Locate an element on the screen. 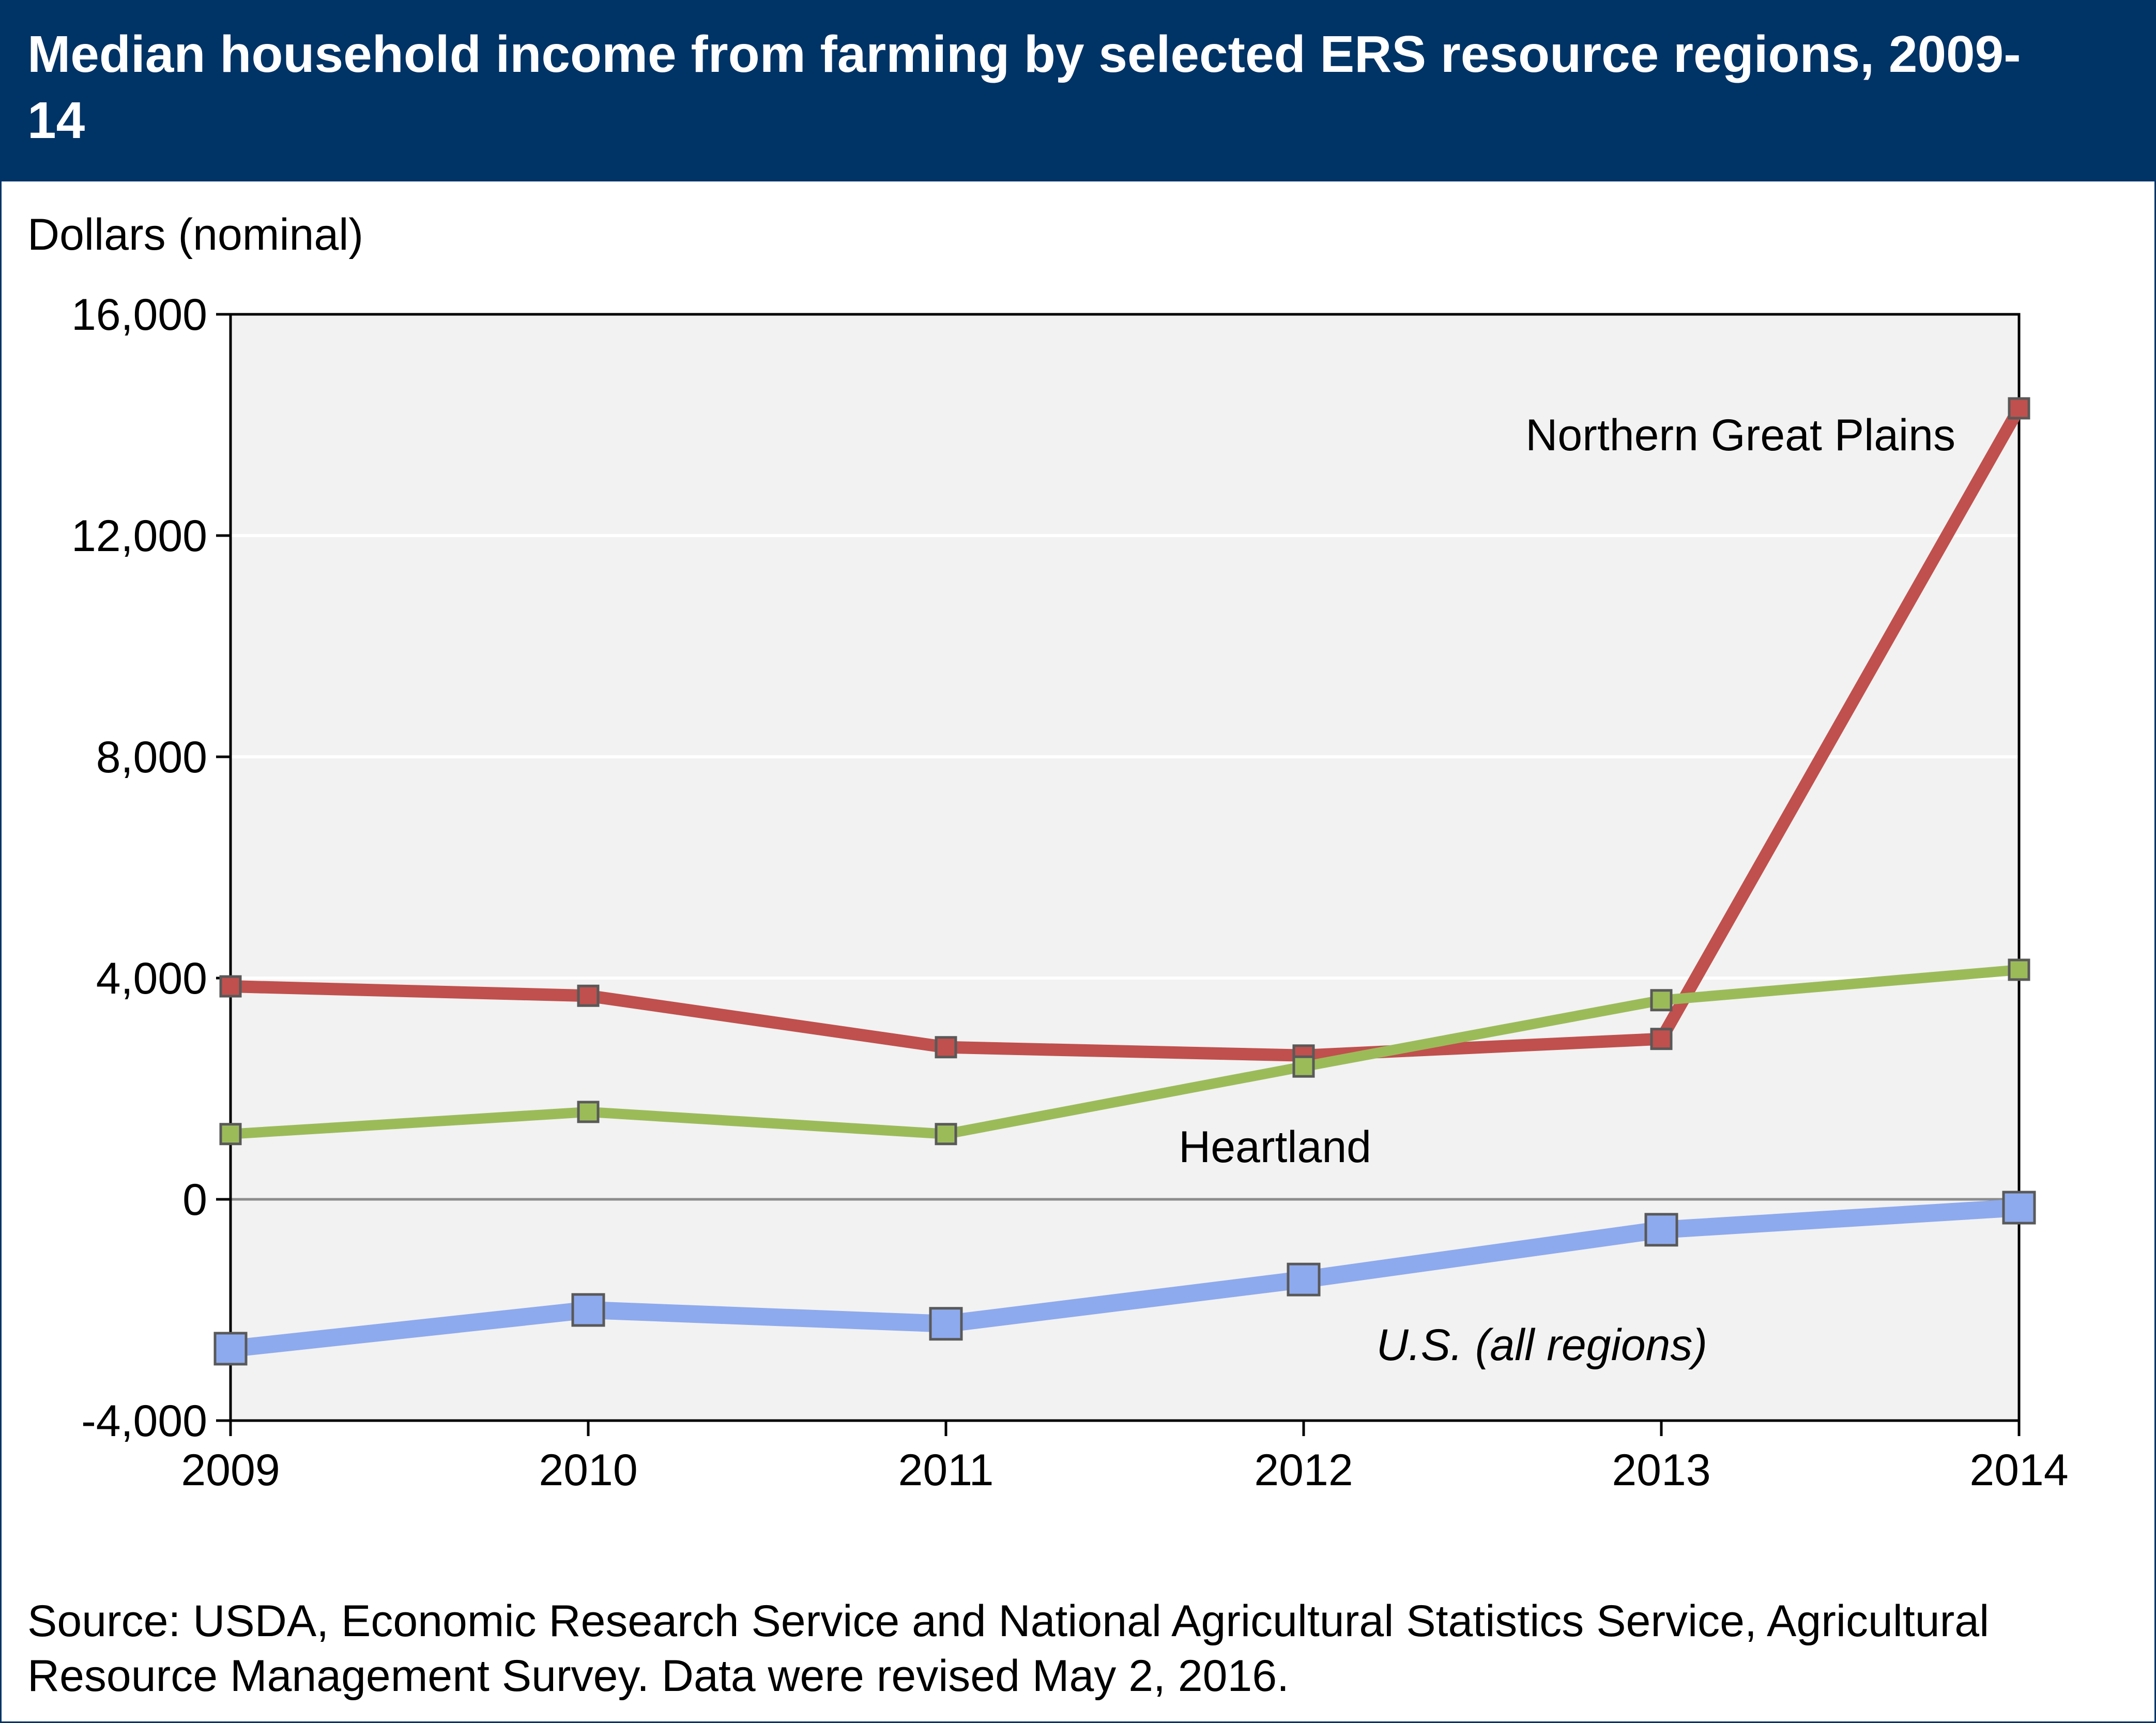 The height and width of the screenshot is (1723, 2156). y-axis-label: Dollars (nominal) is located at coordinates (195, 235).